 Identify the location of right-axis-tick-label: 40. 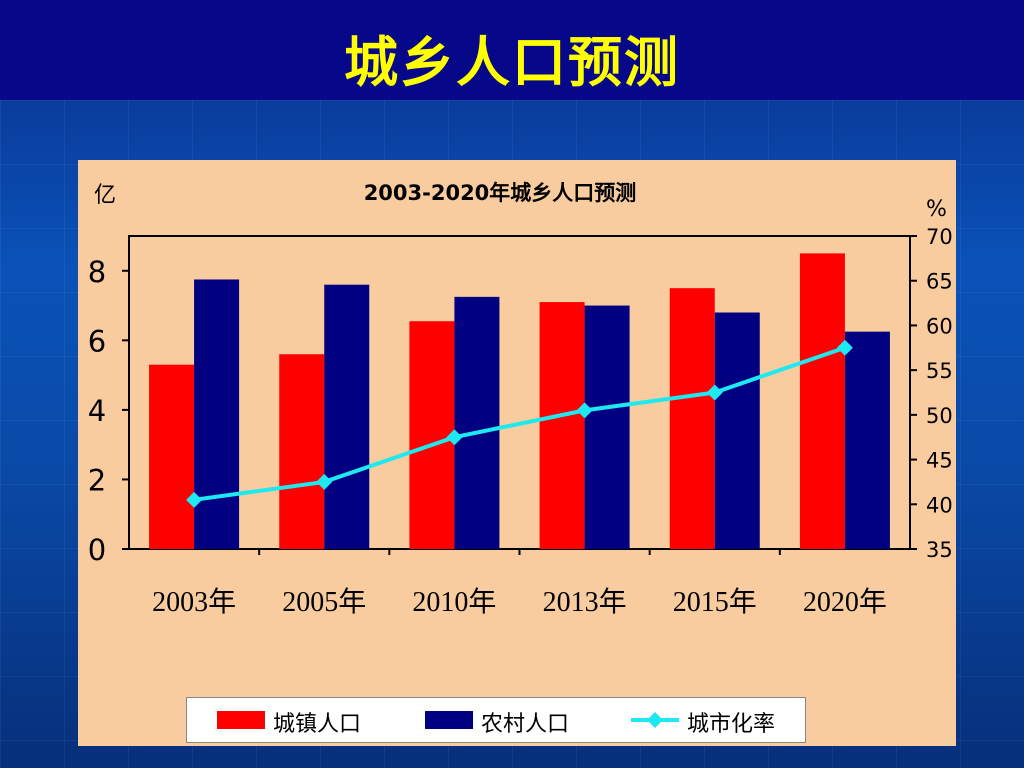
(939, 505).